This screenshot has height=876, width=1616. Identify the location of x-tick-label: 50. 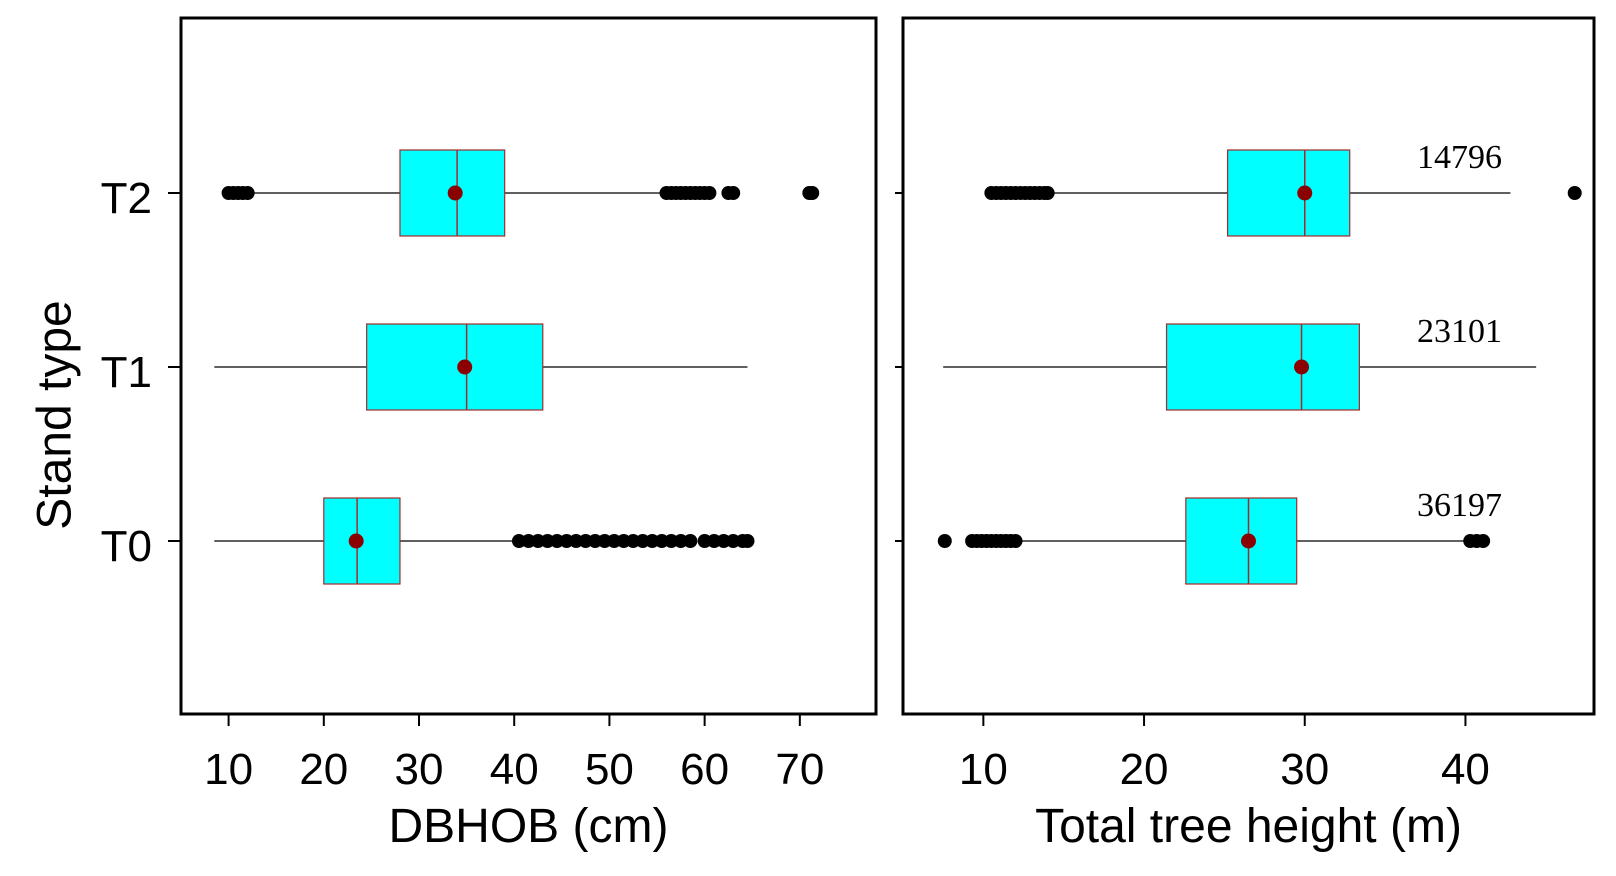
(609, 769).